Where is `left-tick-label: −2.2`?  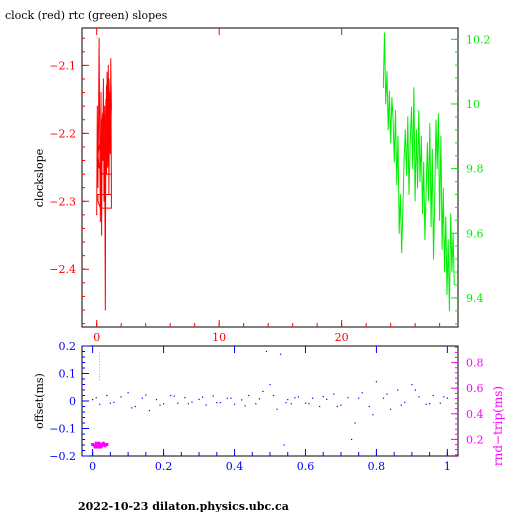
left-tick-label: −2.2 is located at coordinates (62, 133).